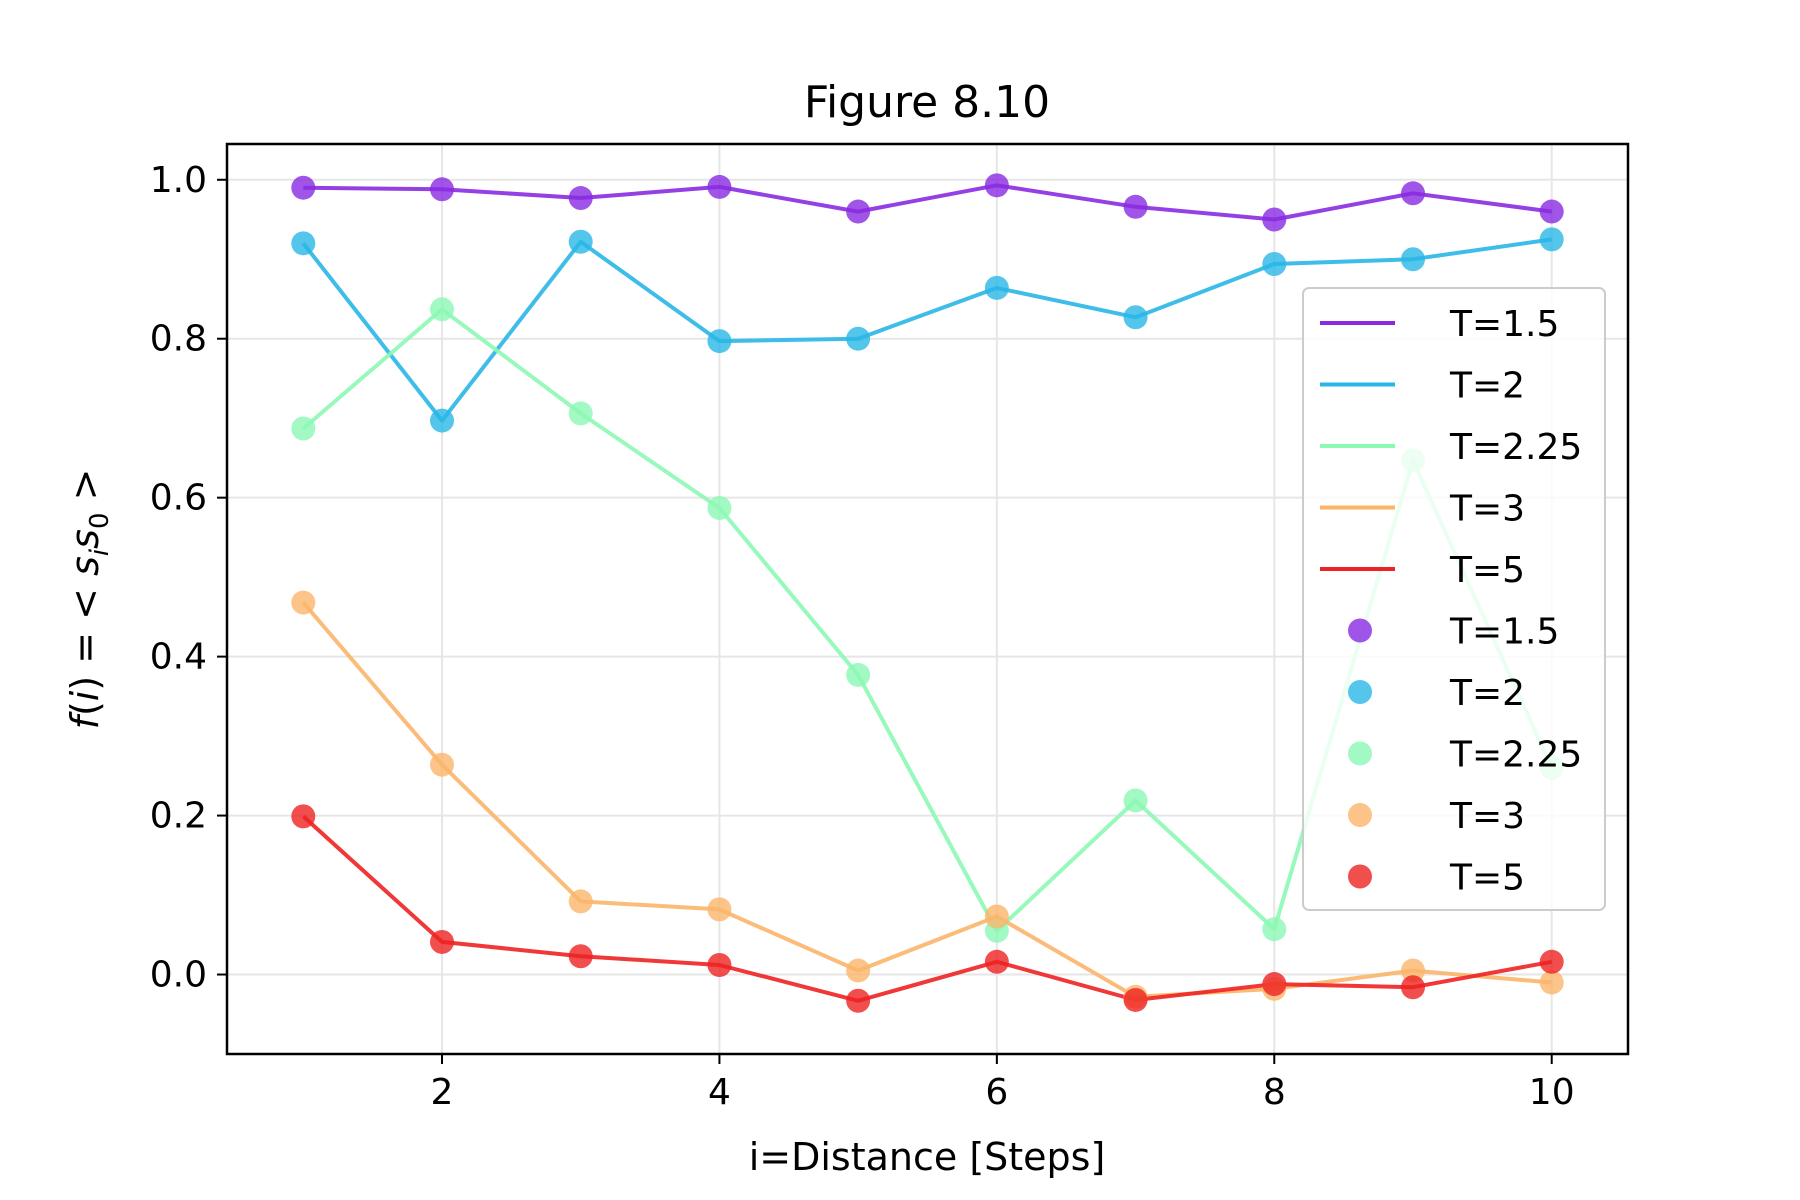 The height and width of the screenshot is (1200, 1800). What do you see at coordinates (1552, 1092) in the screenshot?
I see `x-tick-label: 10` at bounding box center [1552, 1092].